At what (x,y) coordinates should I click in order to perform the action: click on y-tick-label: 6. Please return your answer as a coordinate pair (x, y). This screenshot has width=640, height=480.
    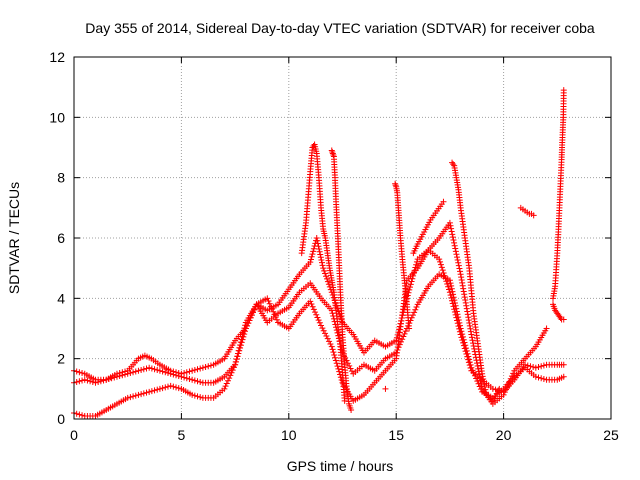
    Looking at the image, I should click on (61, 238).